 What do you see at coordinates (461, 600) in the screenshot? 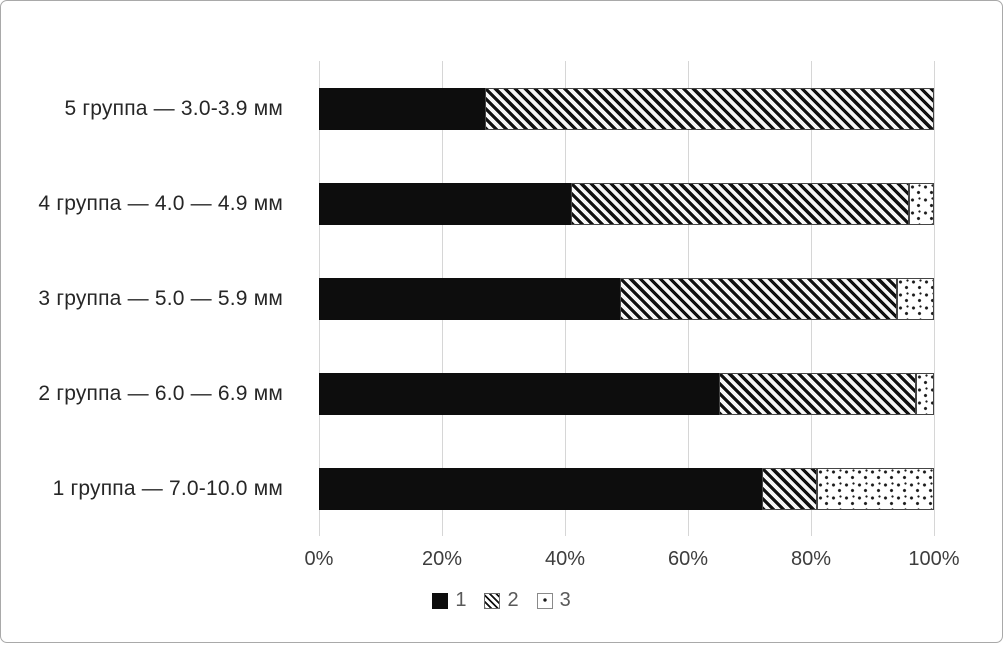
I see `legend-label: 1` at bounding box center [461, 600].